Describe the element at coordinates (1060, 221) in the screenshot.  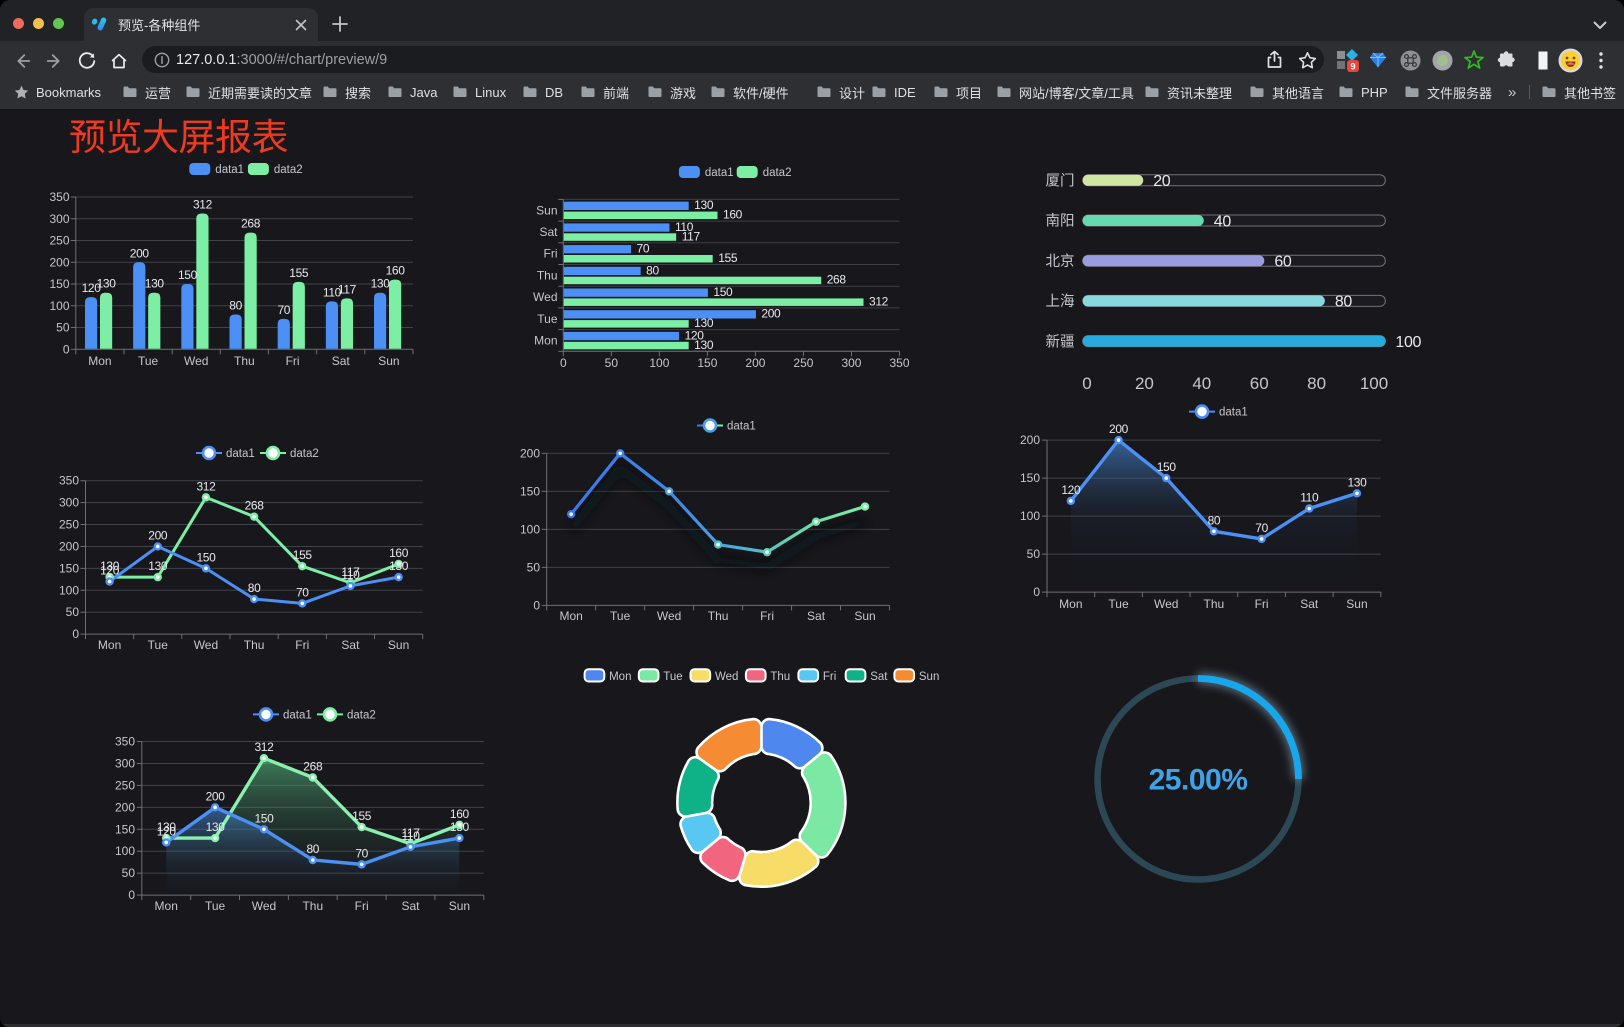
I see `svg-text: 南阳` at that location.